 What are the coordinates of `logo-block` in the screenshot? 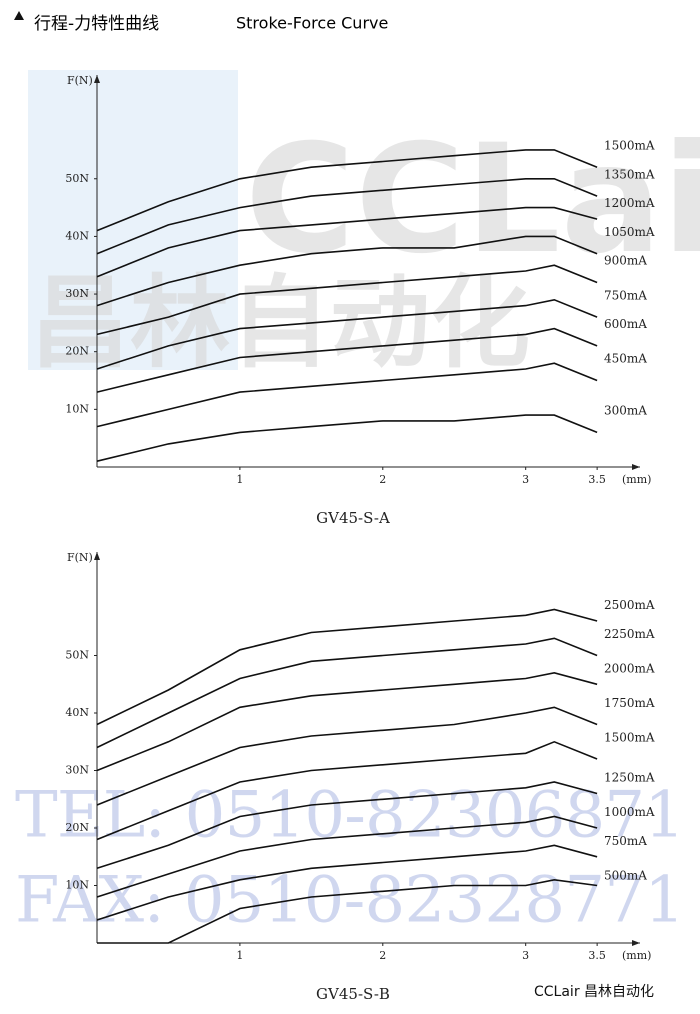 It's located at (133, 220).